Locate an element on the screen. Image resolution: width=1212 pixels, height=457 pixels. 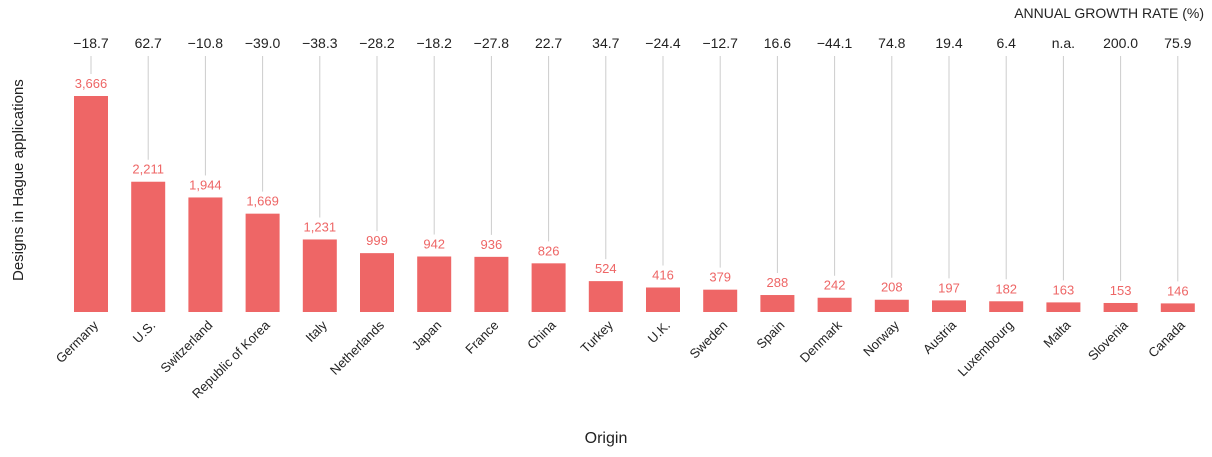
bar-value-label: 146 is located at coordinates (1178, 290).